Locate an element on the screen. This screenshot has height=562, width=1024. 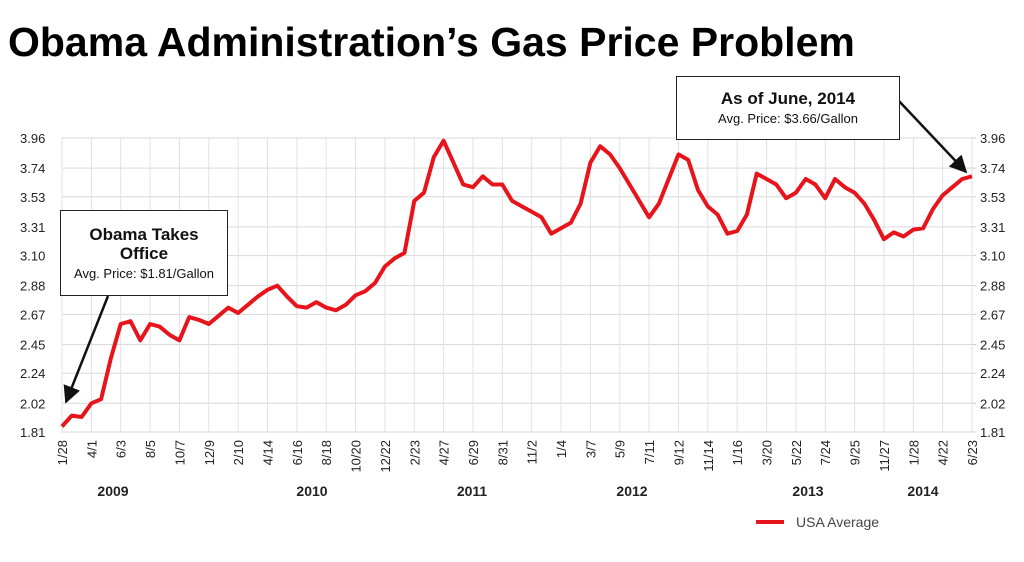
x-tick-label: 4/27 is located at coordinates (444, 452).